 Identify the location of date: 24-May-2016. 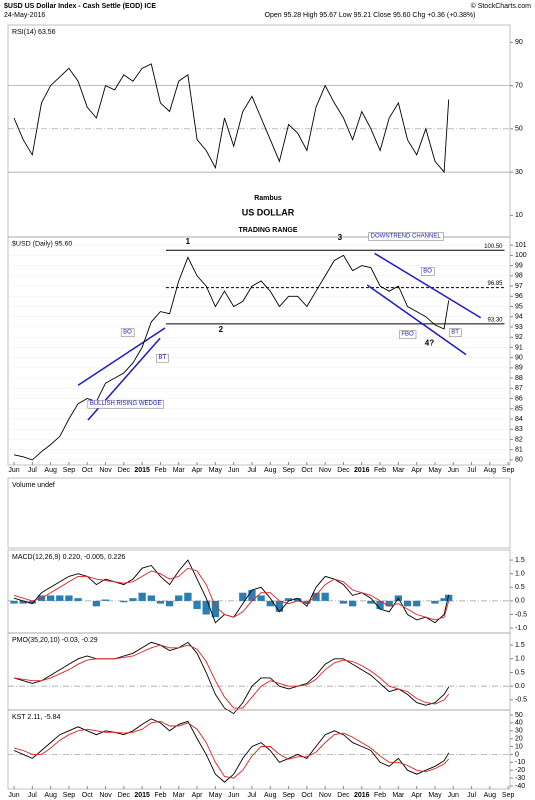
(24, 15).